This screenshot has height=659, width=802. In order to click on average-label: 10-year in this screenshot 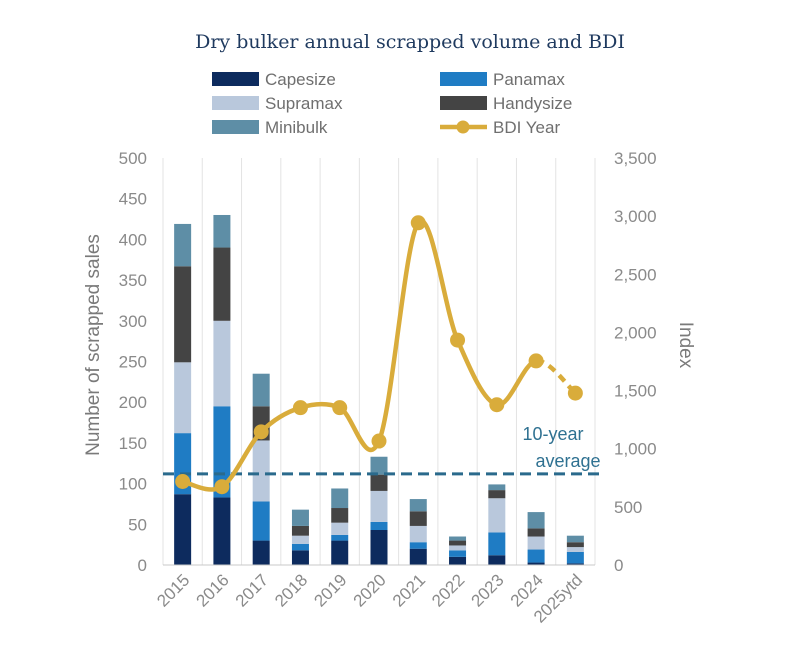, I will do `click(552, 434)`.